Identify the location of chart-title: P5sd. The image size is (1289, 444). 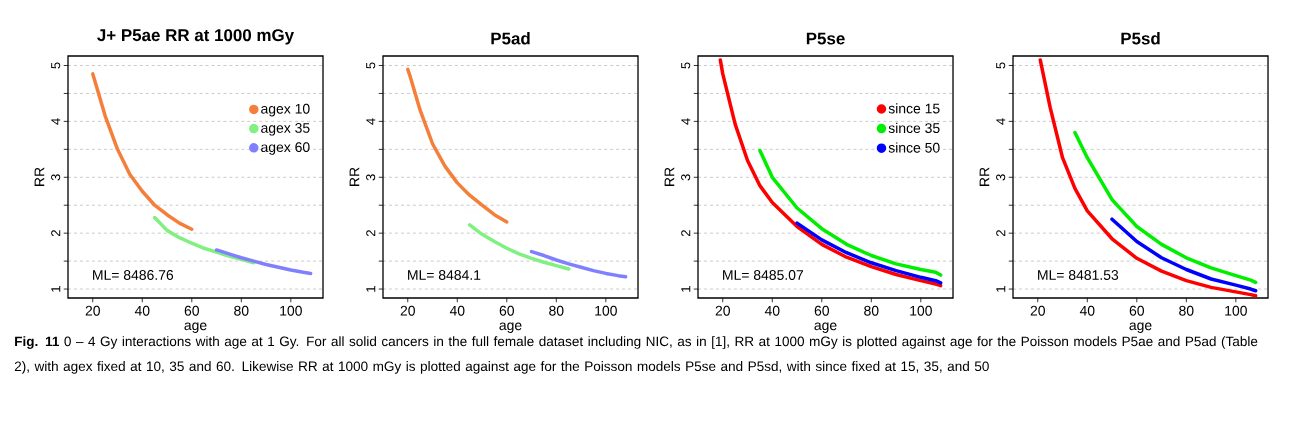
(1140, 38).